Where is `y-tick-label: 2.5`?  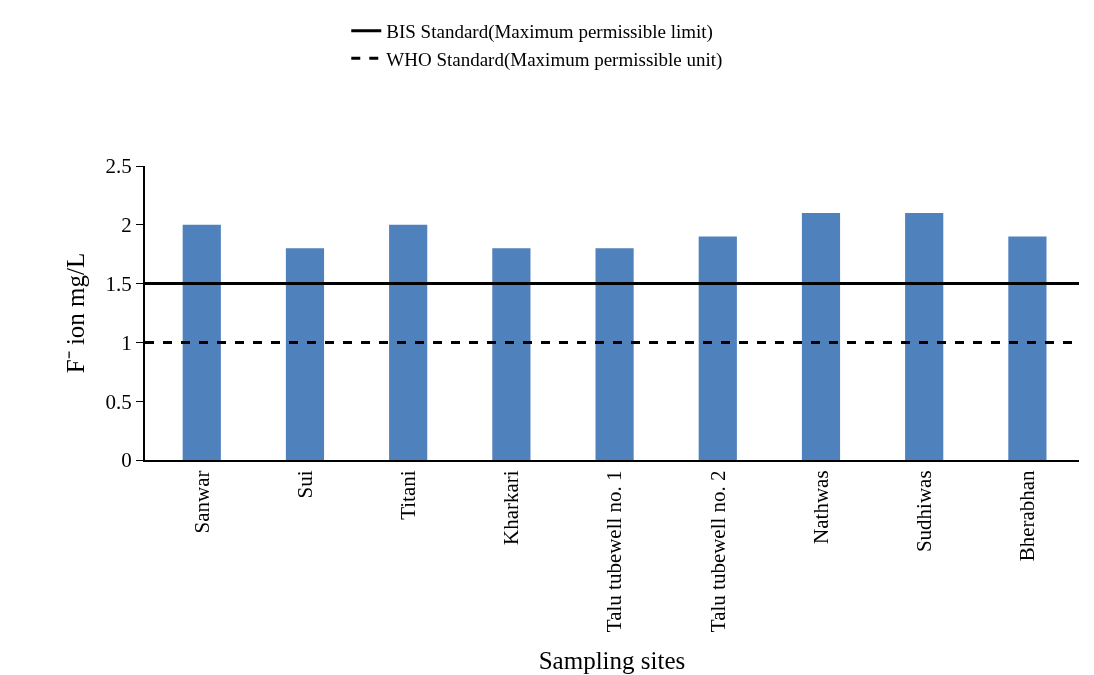
y-tick-label: 2.5 is located at coordinates (118, 166).